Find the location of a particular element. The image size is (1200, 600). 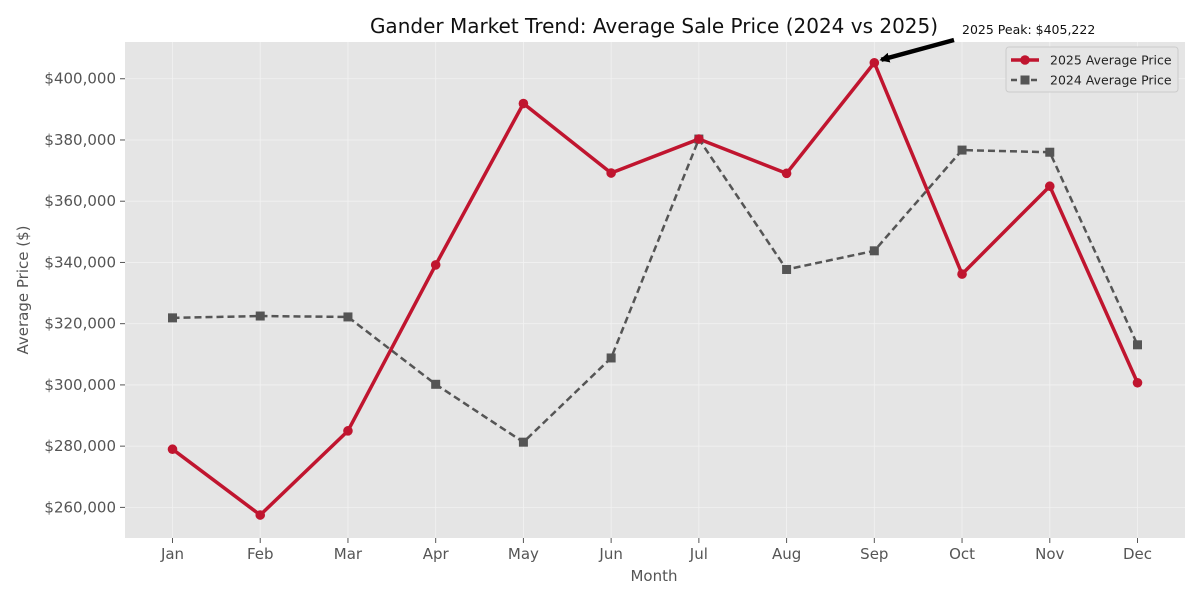

legend-label: 2024 Average Price is located at coordinates (1111, 80).